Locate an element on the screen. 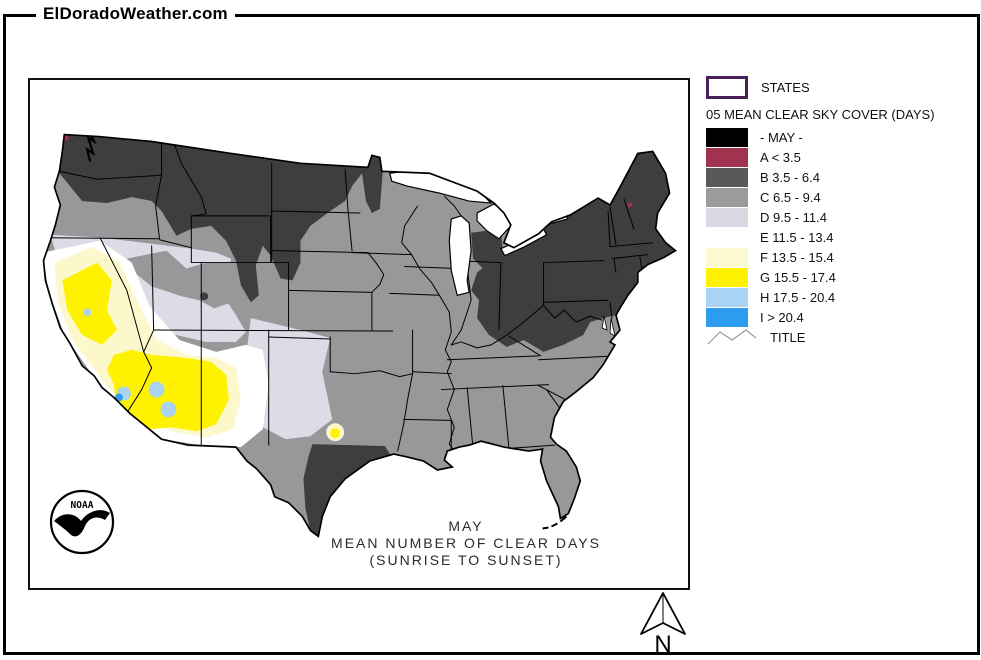 This screenshot has height=660, width=981. legend-swatch-a is located at coordinates (727, 157).